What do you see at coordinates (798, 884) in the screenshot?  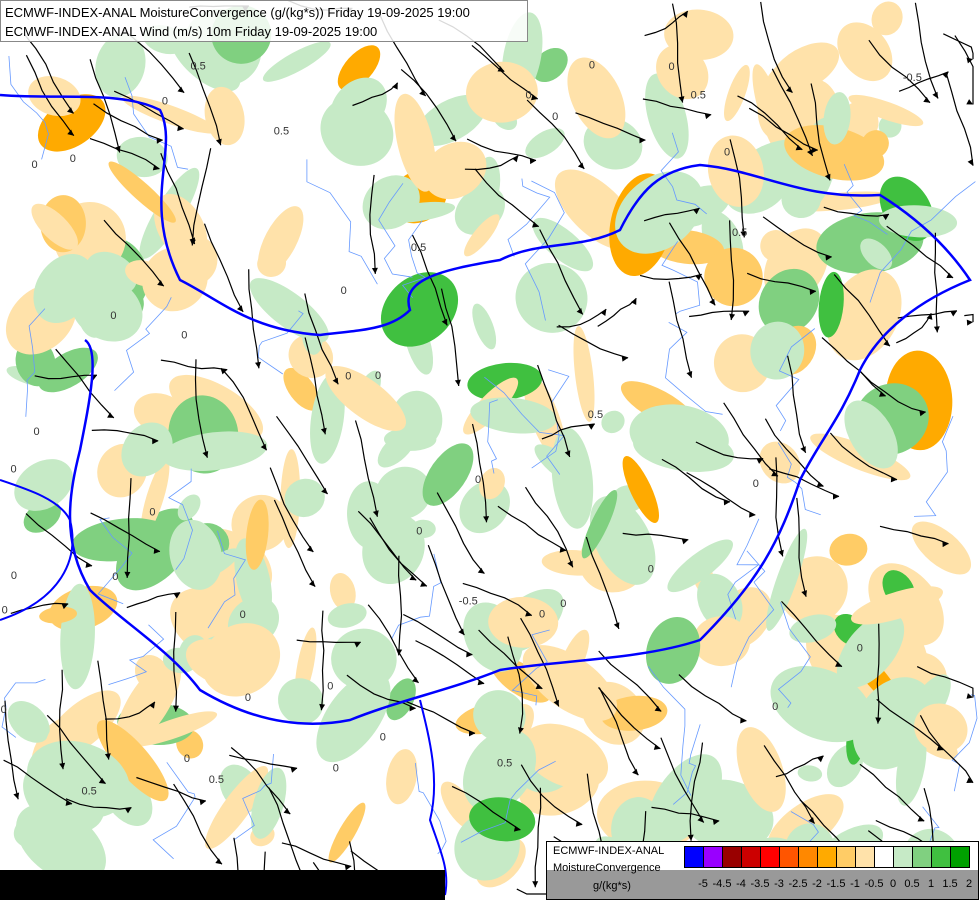 I see `legend-tick-label: -2.5` at bounding box center [798, 884].